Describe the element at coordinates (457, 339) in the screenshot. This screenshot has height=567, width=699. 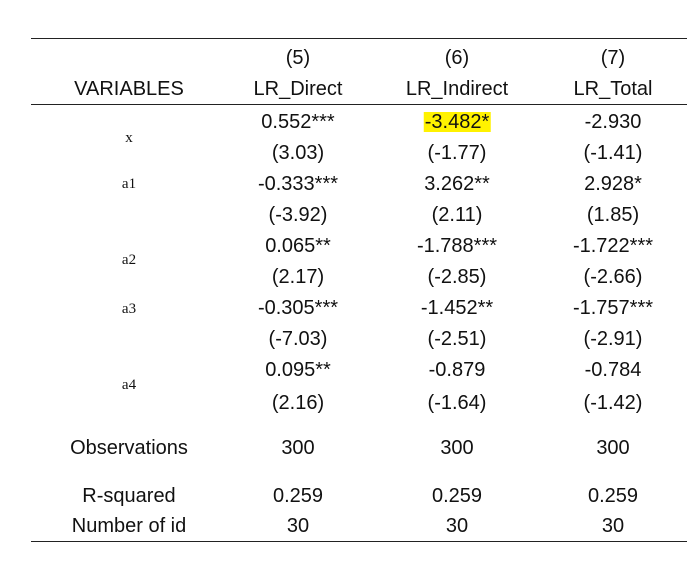
I see `row-a3-tstat-6: (-2.51)` at that location.